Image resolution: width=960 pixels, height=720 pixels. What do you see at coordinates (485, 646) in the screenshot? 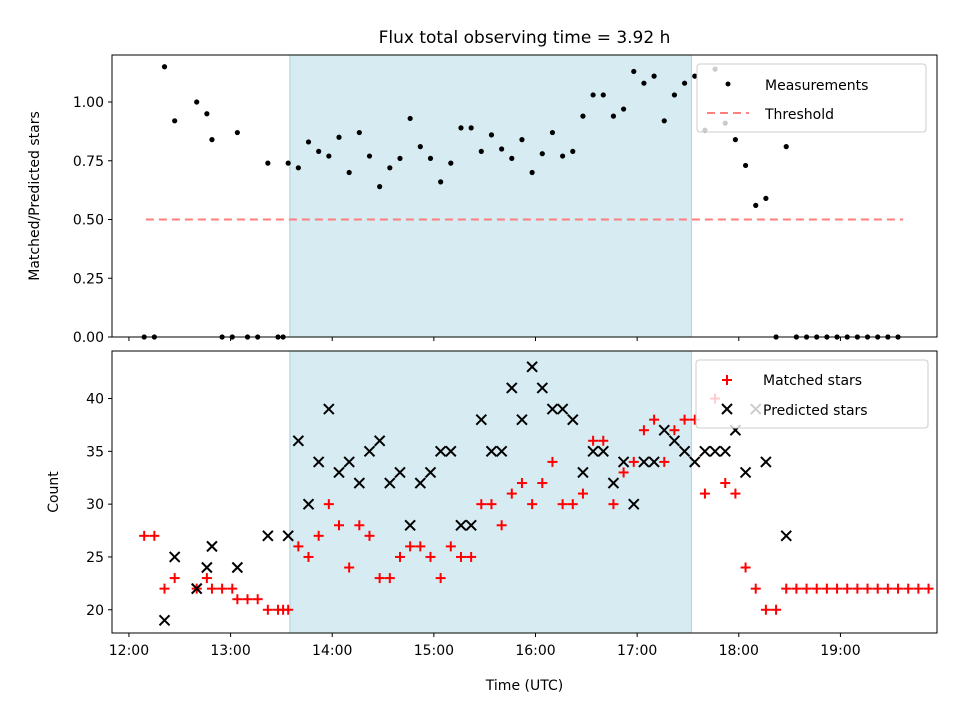
I see `bottom-x-ticks: 12:00 13:00 14:00 15:00 16:00 17:00 18:00 19:00` at bounding box center [485, 646].